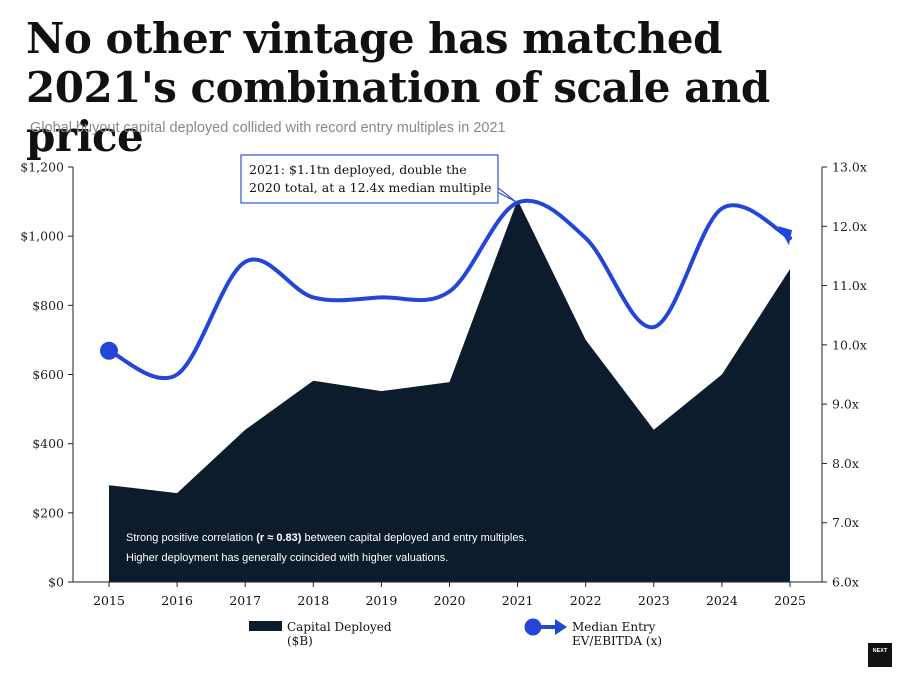 This screenshot has width=900, height=675. Describe the element at coordinates (300, 641) in the screenshot. I see `legend-label-capital-deployed: ($B)` at that location.